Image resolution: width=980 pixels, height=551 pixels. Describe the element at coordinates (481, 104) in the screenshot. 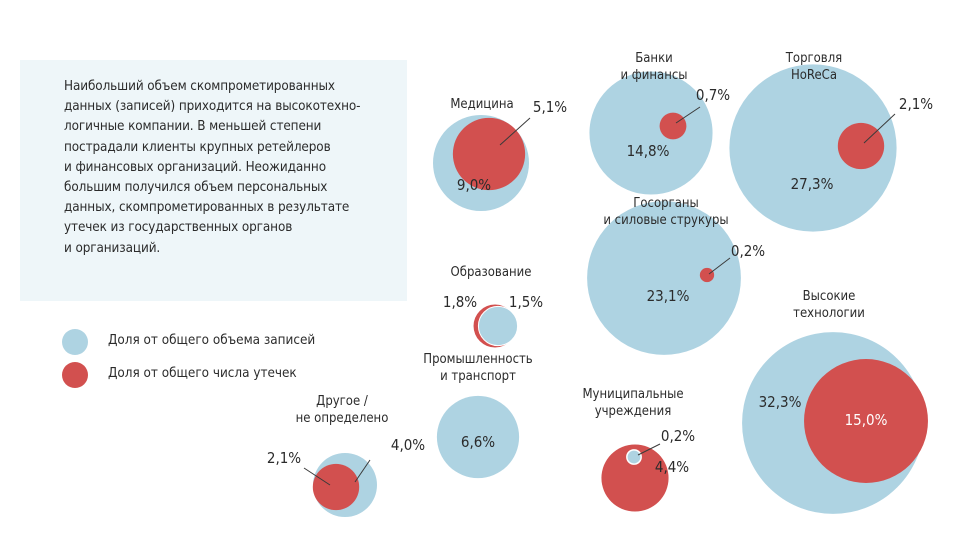

I see `category-title-0-0: Медицина` at that location.